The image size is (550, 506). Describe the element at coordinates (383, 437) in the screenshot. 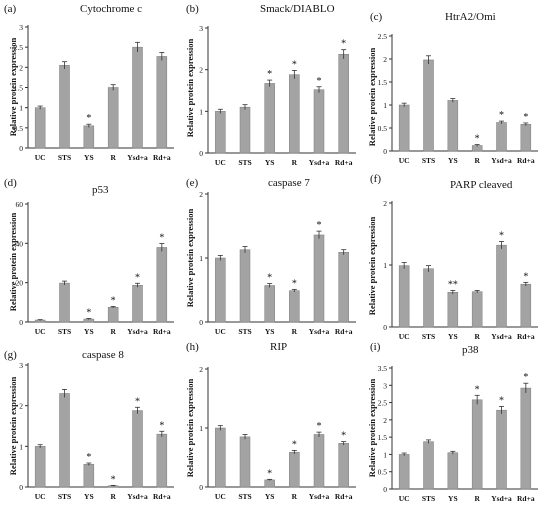

I see `y-tick-label: 1.5` at that location.